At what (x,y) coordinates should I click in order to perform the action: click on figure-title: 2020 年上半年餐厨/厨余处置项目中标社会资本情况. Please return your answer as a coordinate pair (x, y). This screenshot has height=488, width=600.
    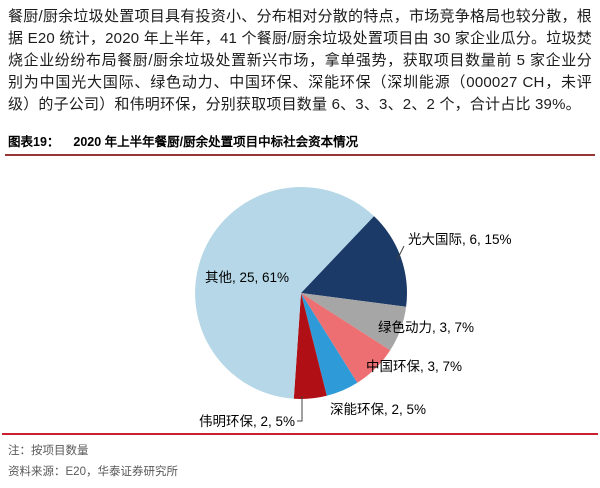
    Looking at the image, I should click on (216, 142).